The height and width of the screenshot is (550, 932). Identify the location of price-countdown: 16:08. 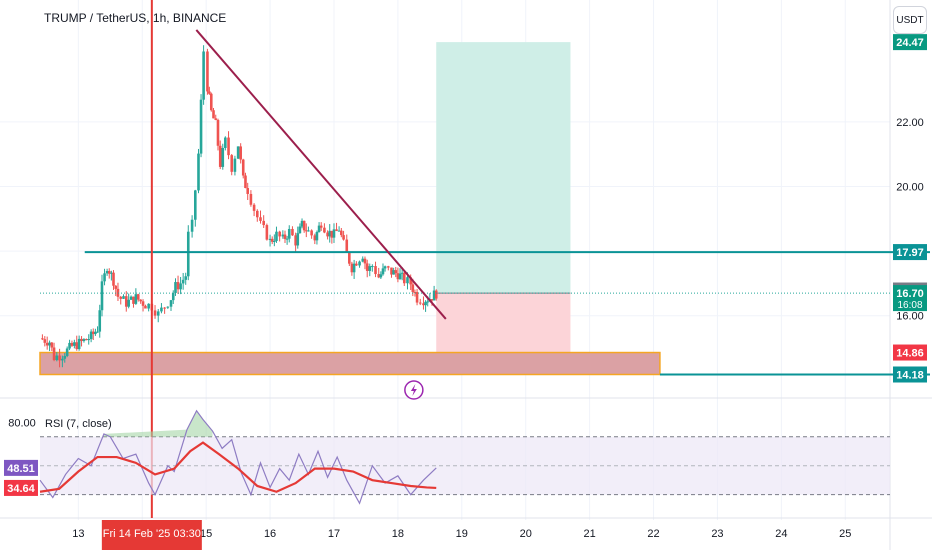
(909, 305).